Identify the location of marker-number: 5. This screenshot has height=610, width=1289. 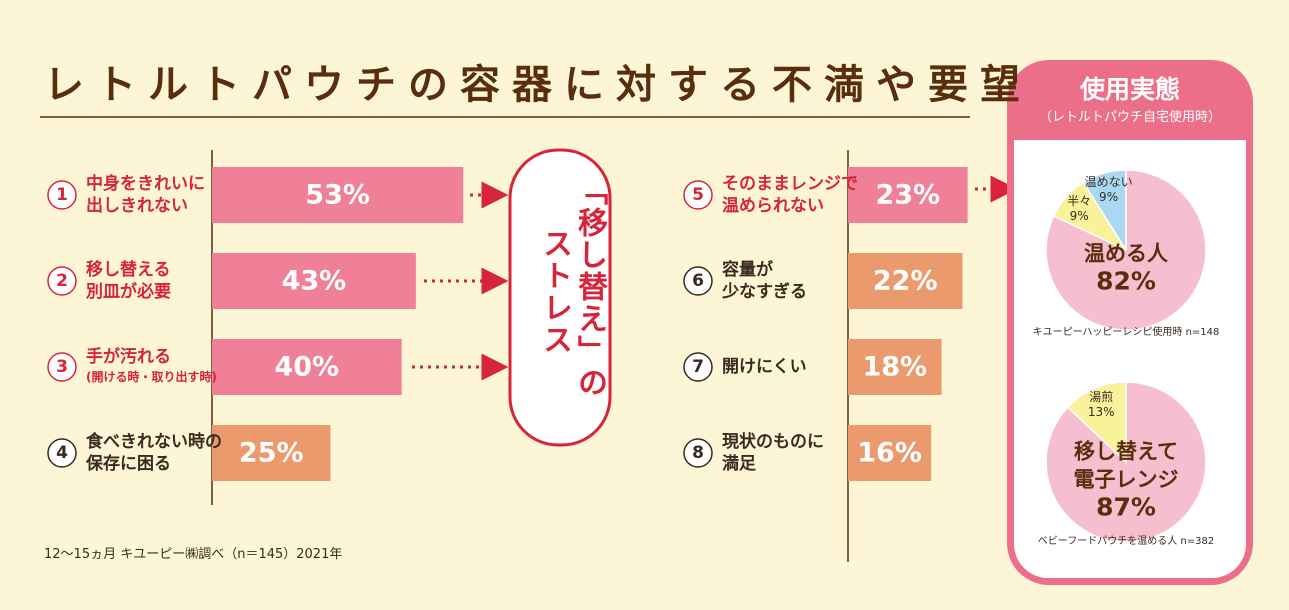
(698, 195).